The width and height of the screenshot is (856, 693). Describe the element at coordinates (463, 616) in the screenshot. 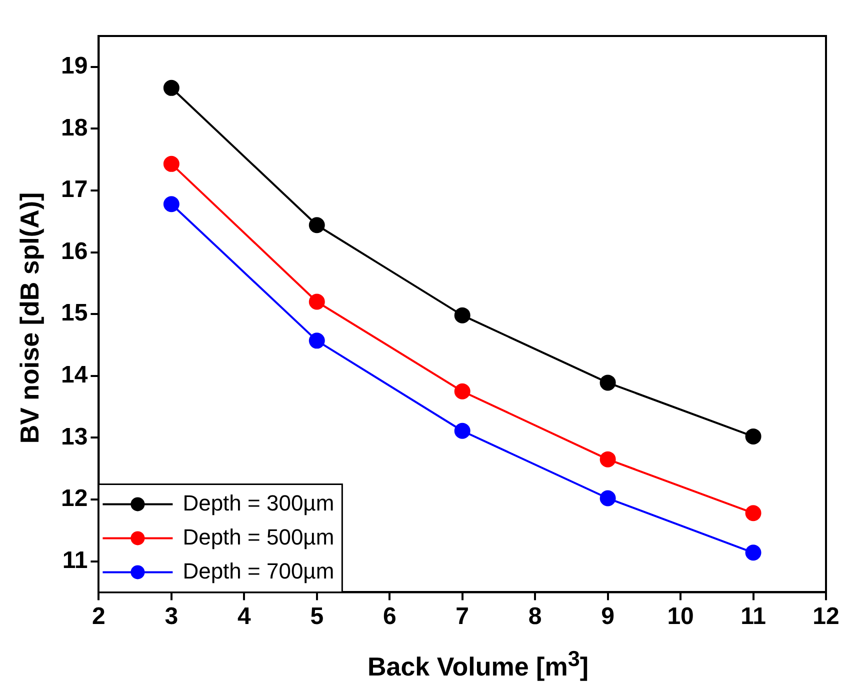

I see `x-tick-label: 7` at that location.